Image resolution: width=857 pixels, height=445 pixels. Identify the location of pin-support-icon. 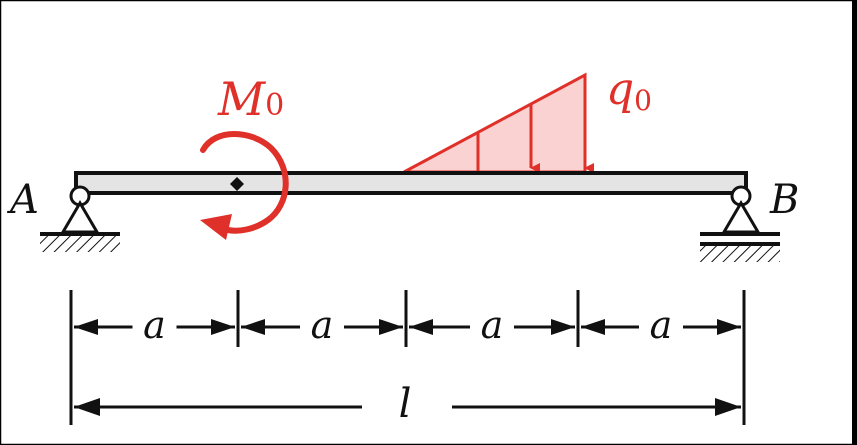
(80, 218).